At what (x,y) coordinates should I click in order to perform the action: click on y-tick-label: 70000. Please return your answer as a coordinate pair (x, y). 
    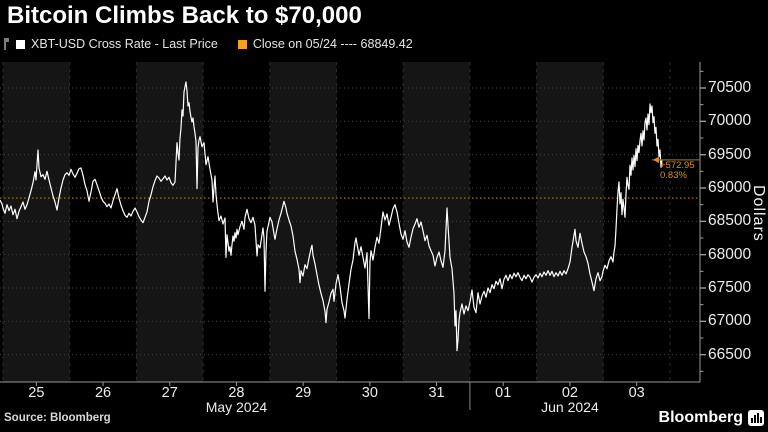
    Looking at the image, I should click on (730, 121).